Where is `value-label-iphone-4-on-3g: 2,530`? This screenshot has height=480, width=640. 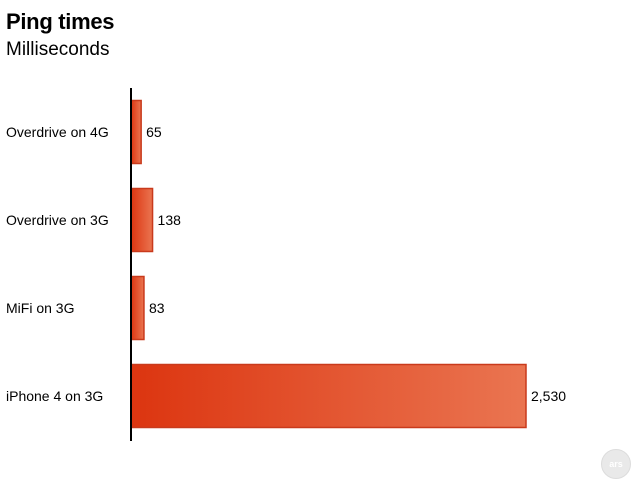
value-label-iphone-4-on-3g: 2,530 is located at coordinates (548, 396).